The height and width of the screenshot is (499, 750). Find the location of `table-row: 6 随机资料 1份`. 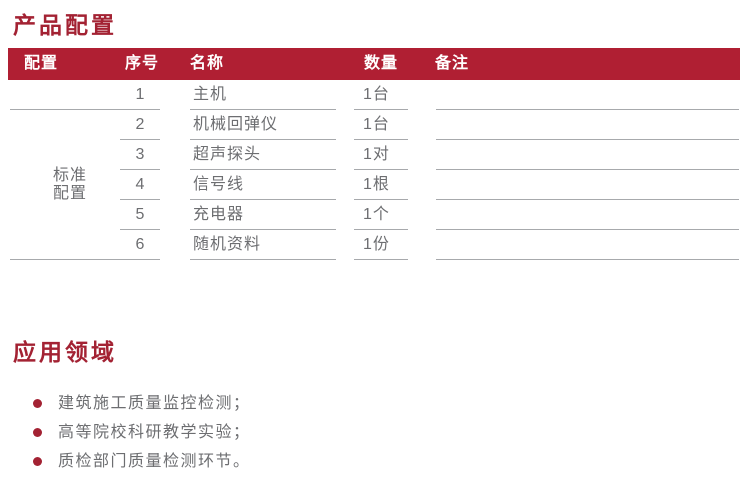

table-row: 6 随机资料 1份 is located at coordinates (374, 245).